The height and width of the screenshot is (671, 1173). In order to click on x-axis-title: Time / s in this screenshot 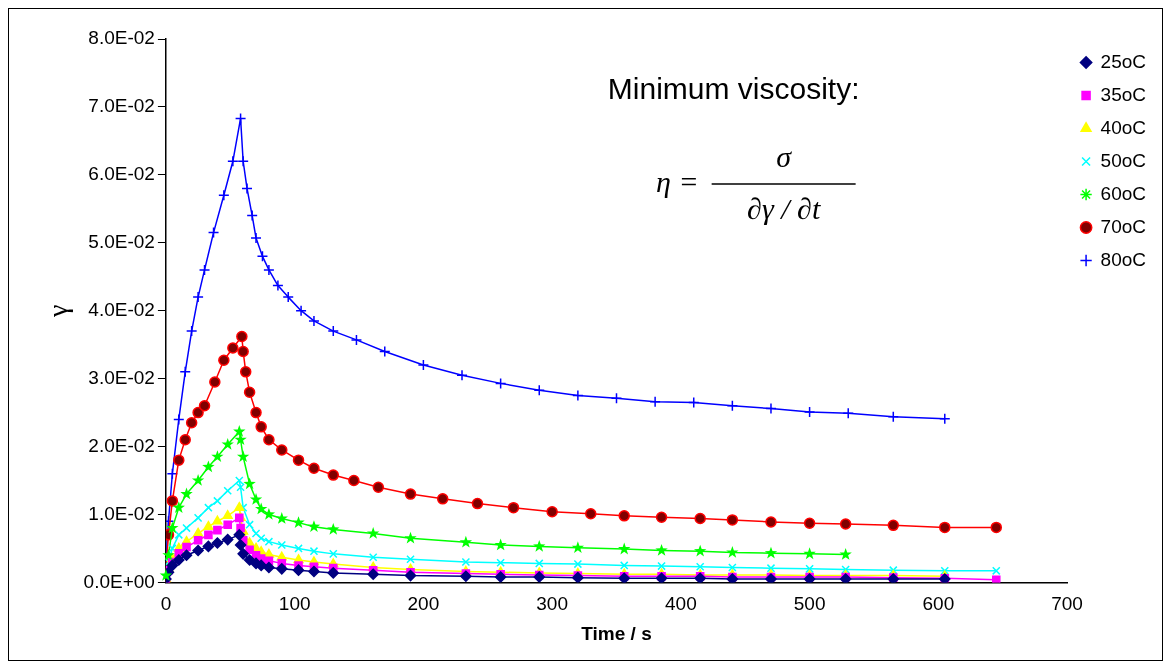, I will do `click(616, 633)`.